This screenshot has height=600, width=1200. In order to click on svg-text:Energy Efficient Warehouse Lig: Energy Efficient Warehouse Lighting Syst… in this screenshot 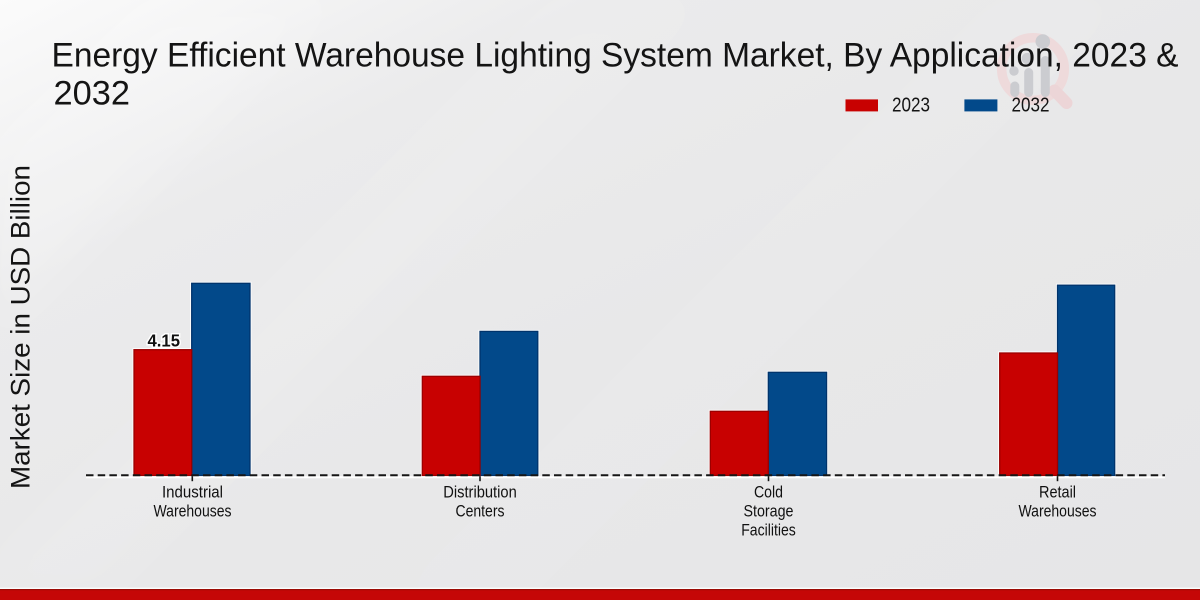, I will do `click(615, 56)`.